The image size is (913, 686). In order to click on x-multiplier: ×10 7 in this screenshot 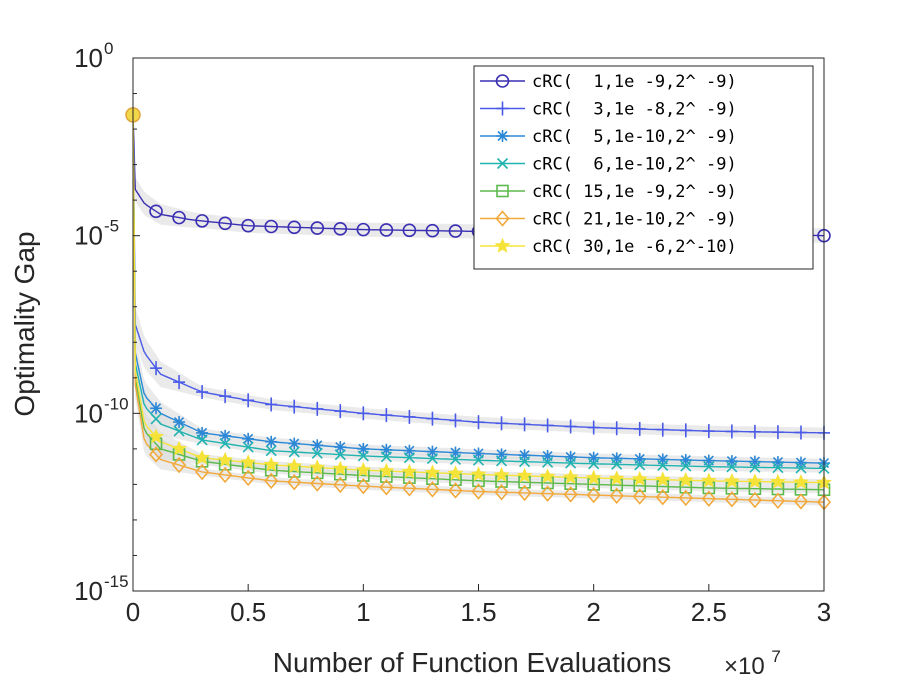, I will do `click(752, 663)`.